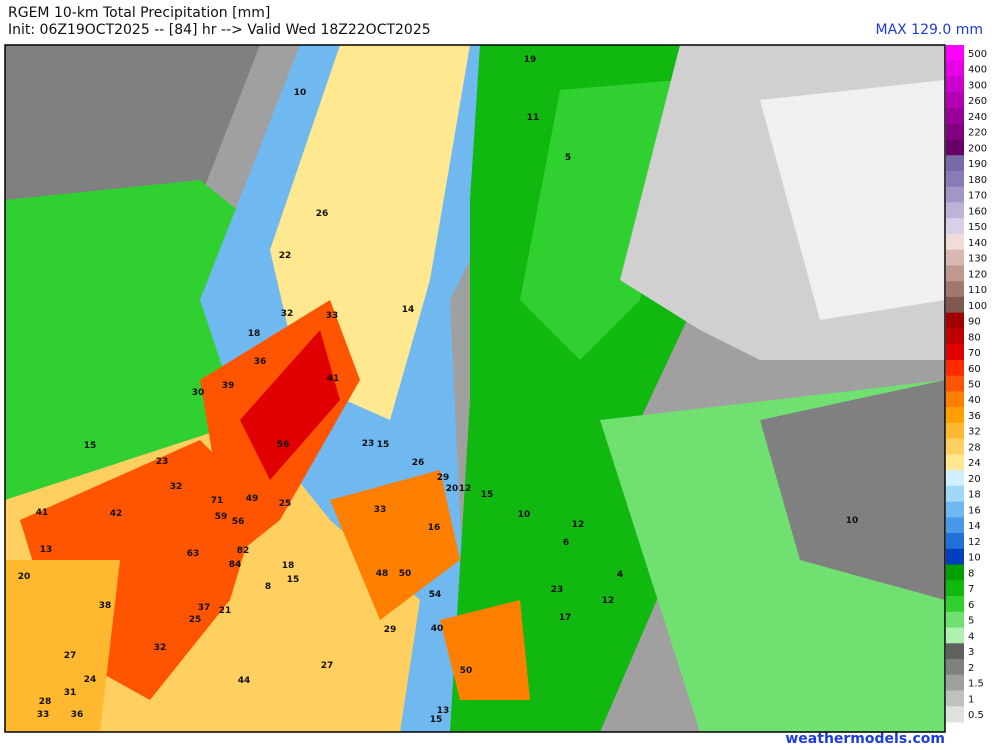  What do you see at coordinates (977, 211) in the screenshot?
I see `colorbar-label: 160` at bounding box center [977, 211].